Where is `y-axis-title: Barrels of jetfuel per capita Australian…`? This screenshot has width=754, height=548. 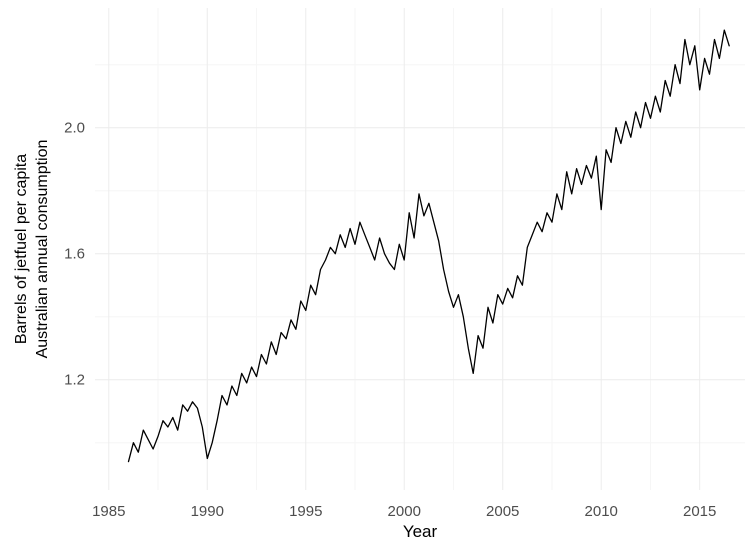
y-axis-title: Barrels of jetfuel per capita Australian… is located at coordinates (33, 249).